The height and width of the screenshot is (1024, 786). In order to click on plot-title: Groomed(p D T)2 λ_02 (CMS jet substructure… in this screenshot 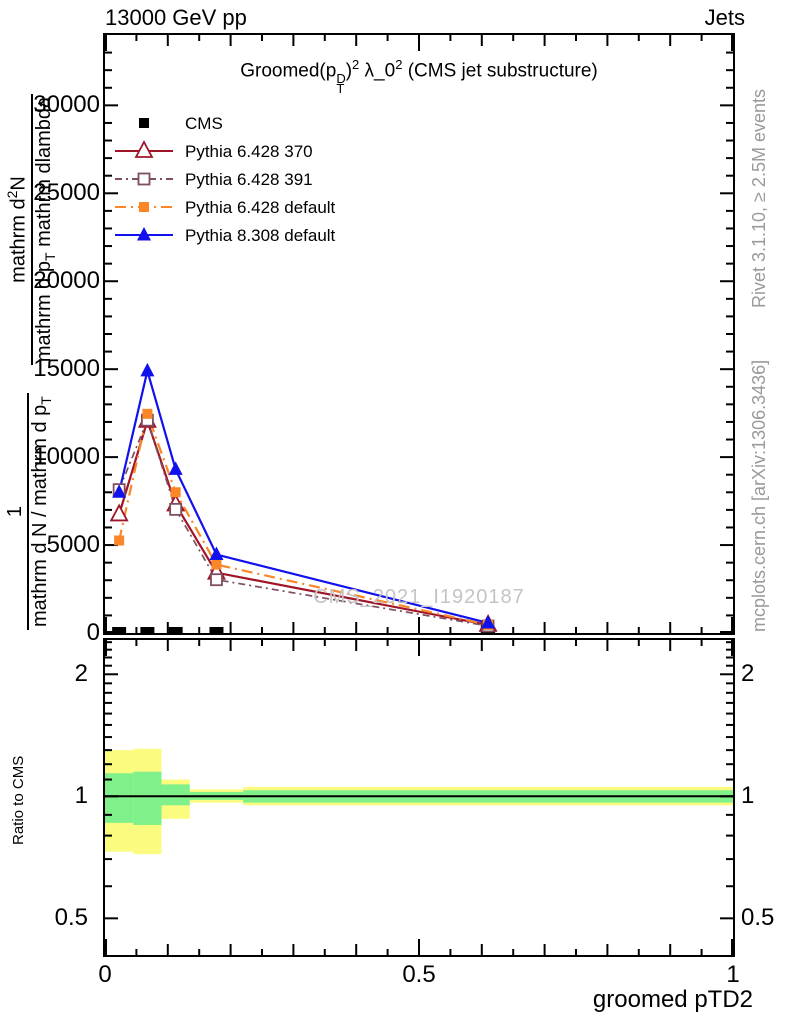, I will do `click(419, 77)`.